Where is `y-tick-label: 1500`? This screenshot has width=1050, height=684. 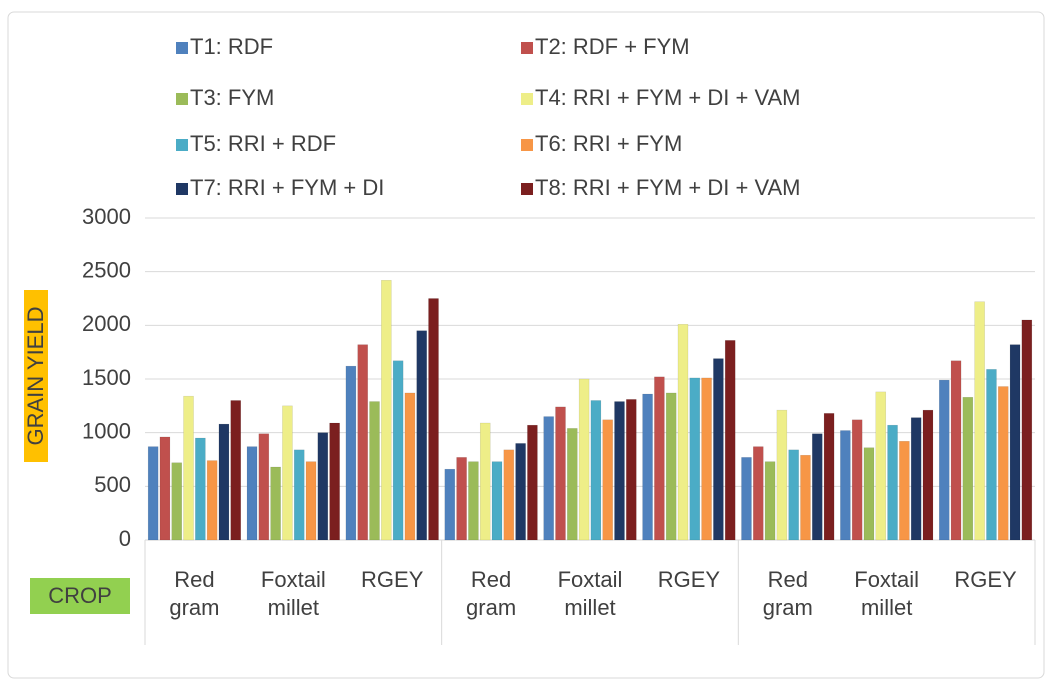
y-tick-label: 1500 is located at coordinates (106, 377).